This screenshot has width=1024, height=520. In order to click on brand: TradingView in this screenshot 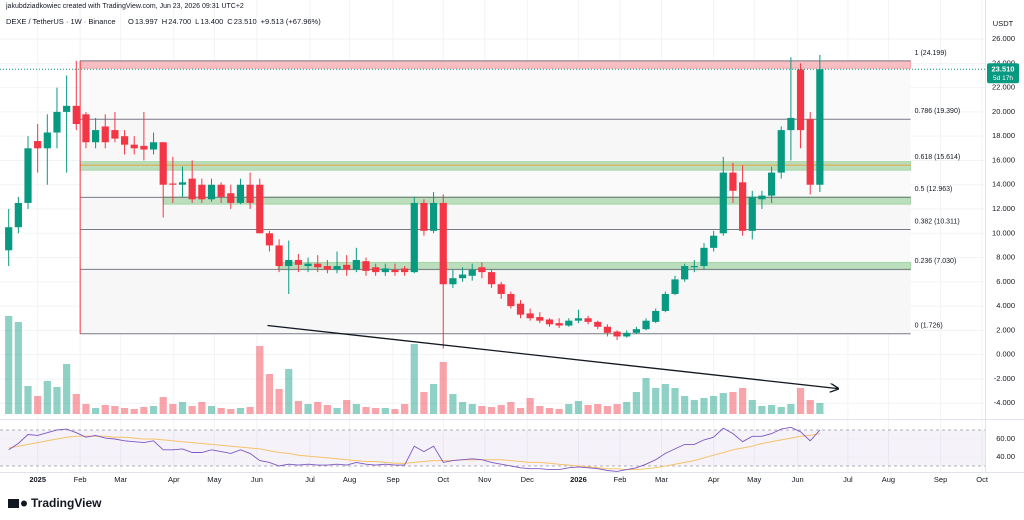, I will do `click(66, 503)`.